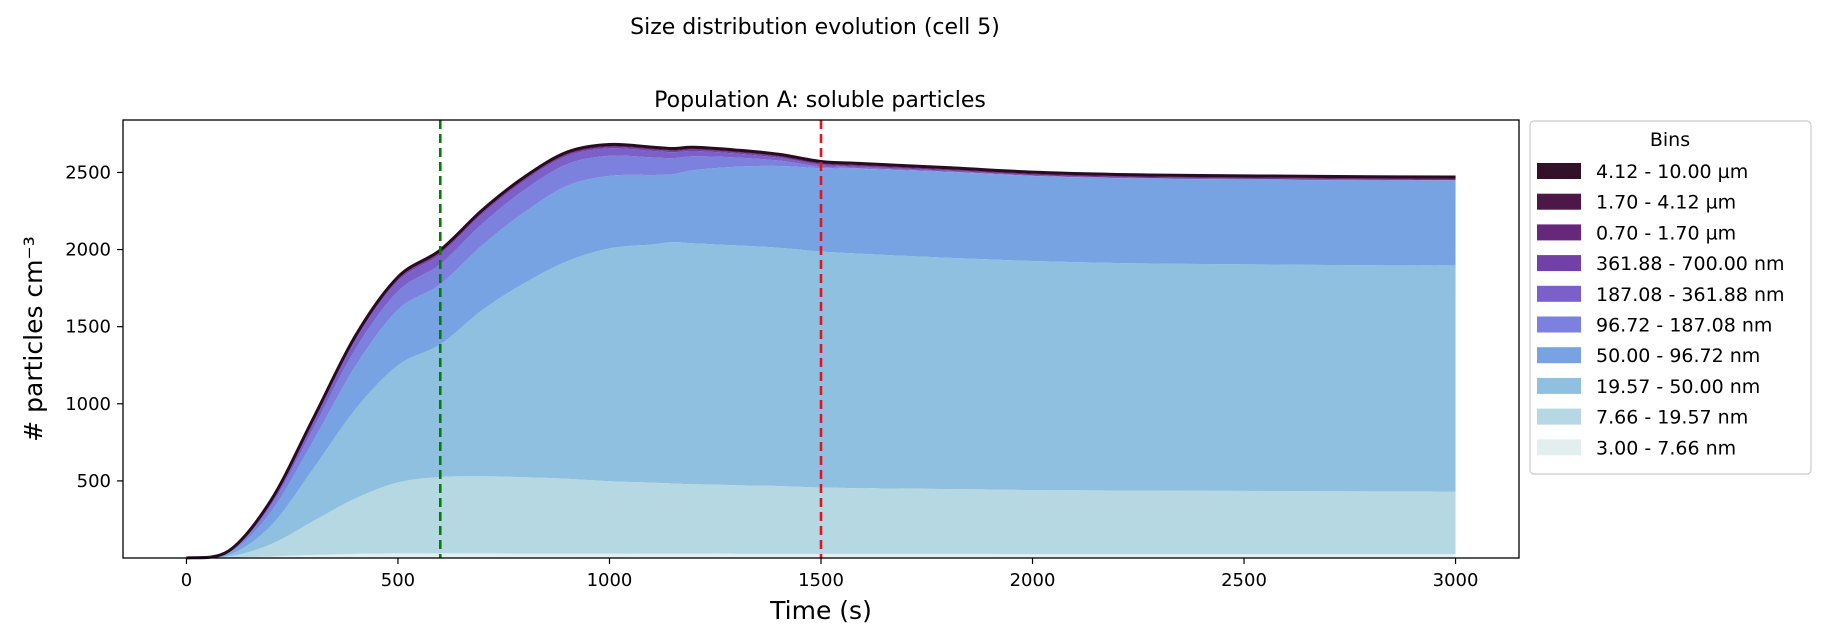 This screenshot has height=641, width=1825. I want to click on x-tick-label: 1000, so click(610, 580).